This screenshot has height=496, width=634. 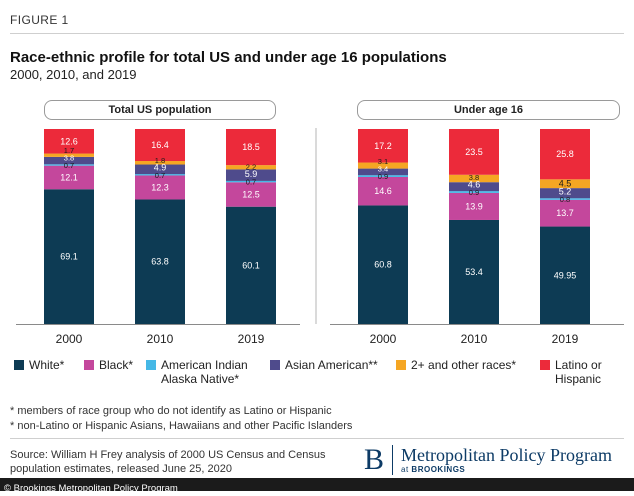 I want to click on figure-label: FIGURE 1, so click(x=39, y=20).